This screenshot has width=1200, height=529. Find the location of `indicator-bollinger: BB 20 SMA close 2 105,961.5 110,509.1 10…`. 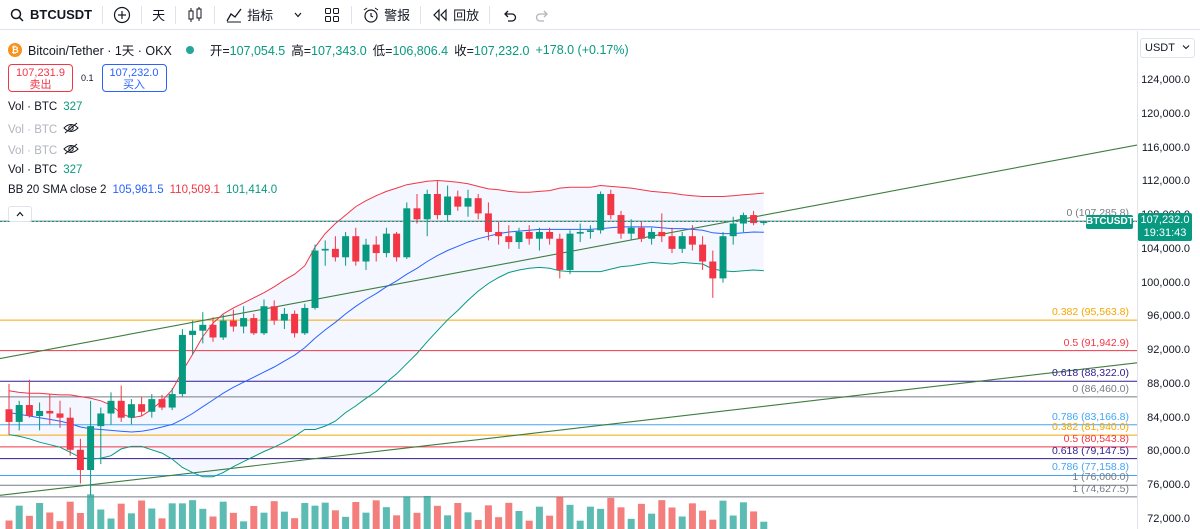

indicator-bollinger: BB 20 SMA close 2 105,961.5 110,509.1 10… is located at coordinates (142, 190).